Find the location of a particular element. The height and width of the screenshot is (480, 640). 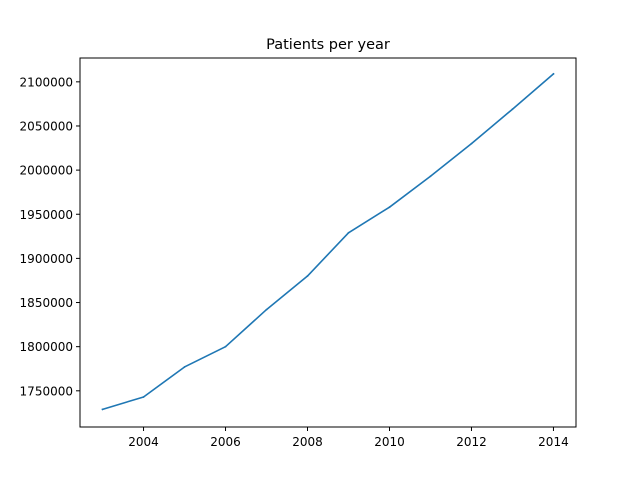

y-tick-label: 2050000 is located at coordinates (46, 126).